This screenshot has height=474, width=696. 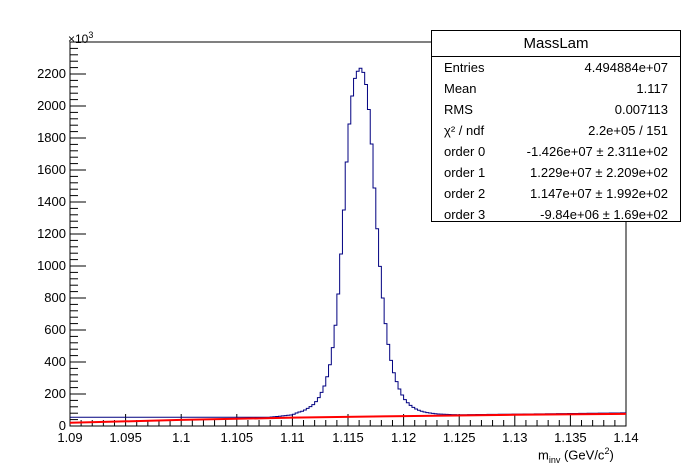 What do you see at coordinates (570, 437) in the screenshot?
I see `x-tick-label: 1.135` at bounding box center [570, 437].